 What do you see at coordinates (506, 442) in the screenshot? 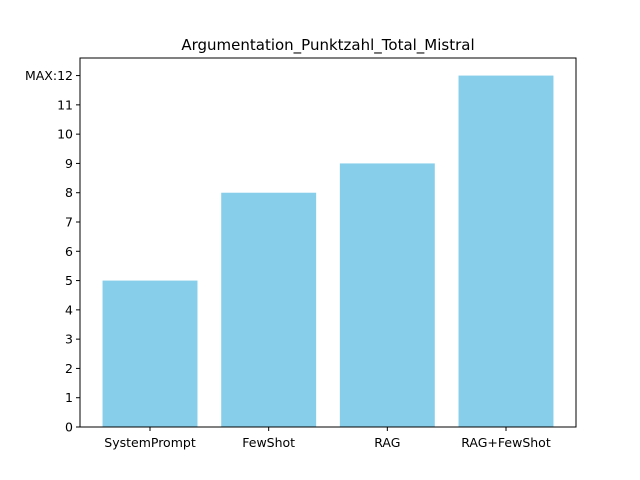
I see `x-tick-label: RAG+FewShot` at bounding box center [506, 442].